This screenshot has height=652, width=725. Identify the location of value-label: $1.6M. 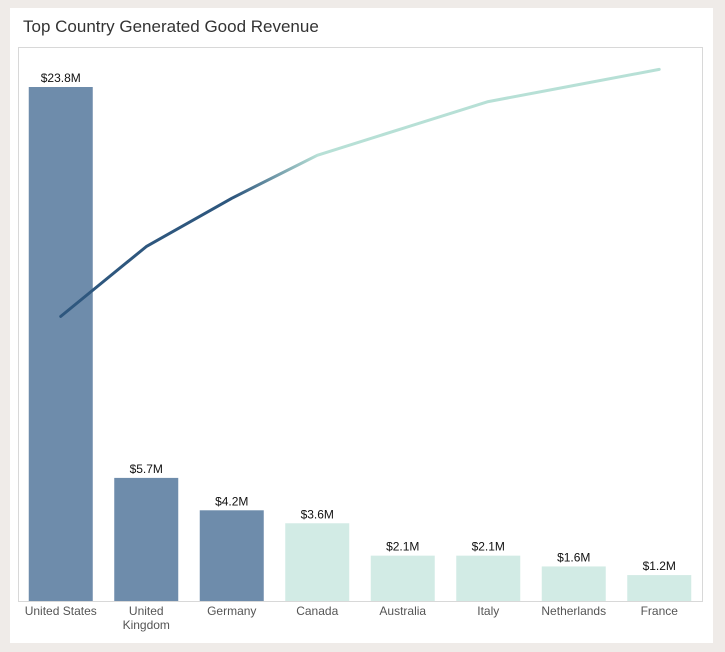
(573, 557).